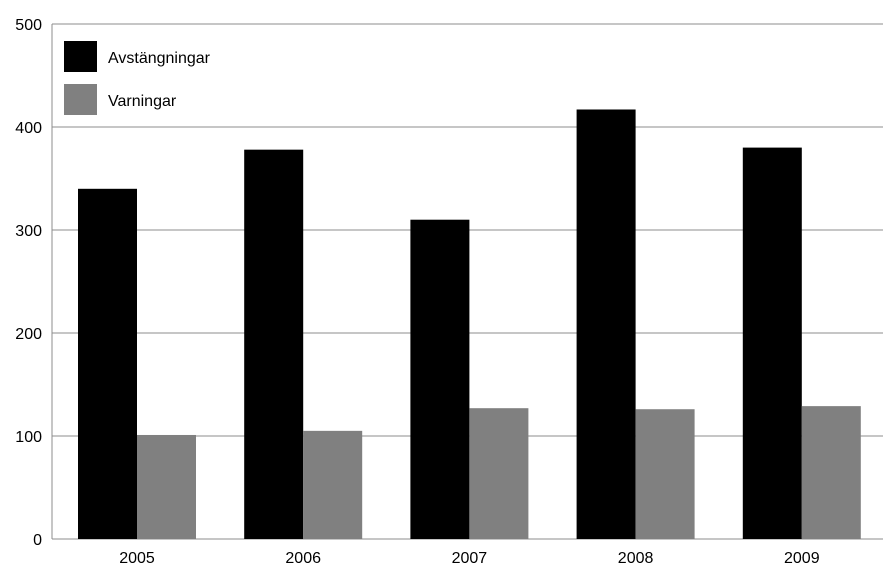  What do you see at coordinates (772, 343) in the screenshot?
I see `bar-avstangningar-2009` at bounding box center [772, 343].